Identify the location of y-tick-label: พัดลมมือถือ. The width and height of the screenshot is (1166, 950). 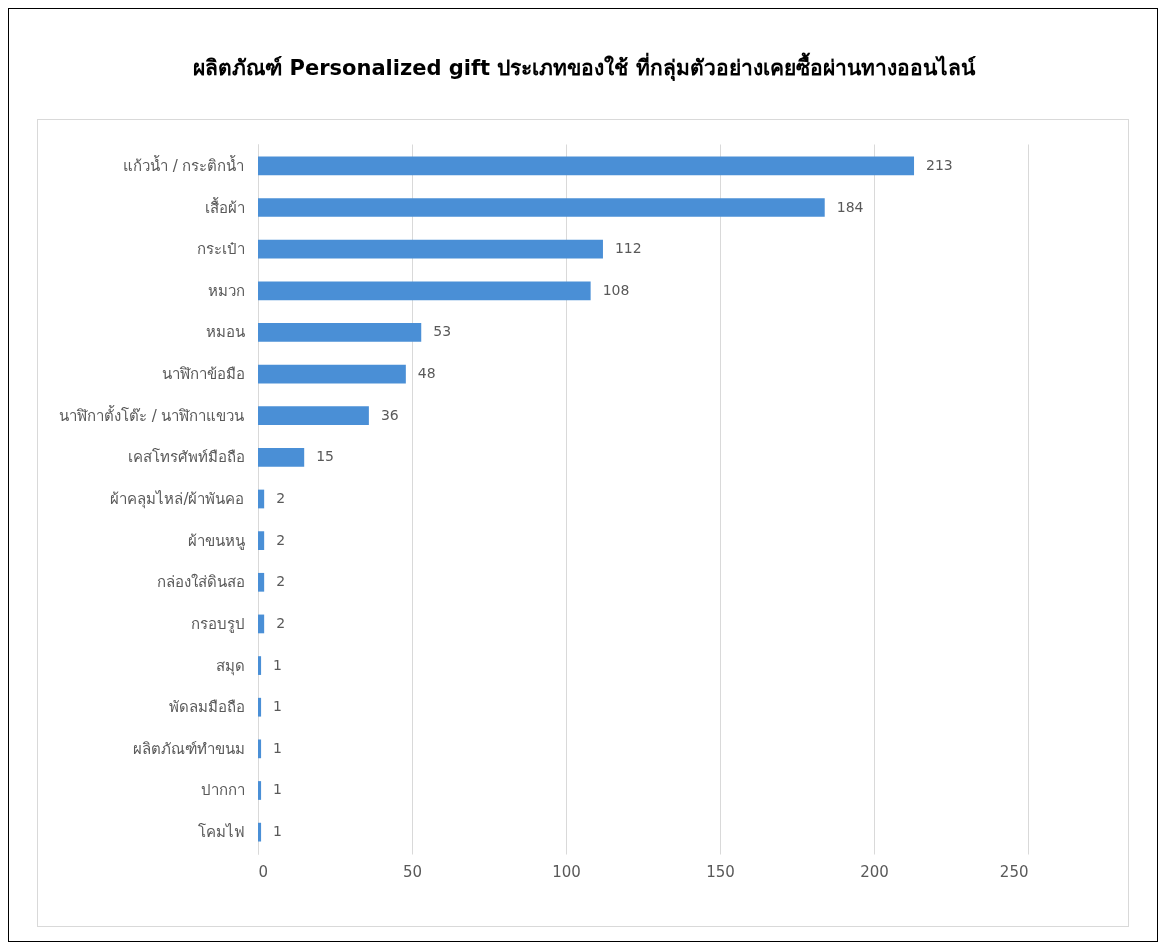
(206, 707).